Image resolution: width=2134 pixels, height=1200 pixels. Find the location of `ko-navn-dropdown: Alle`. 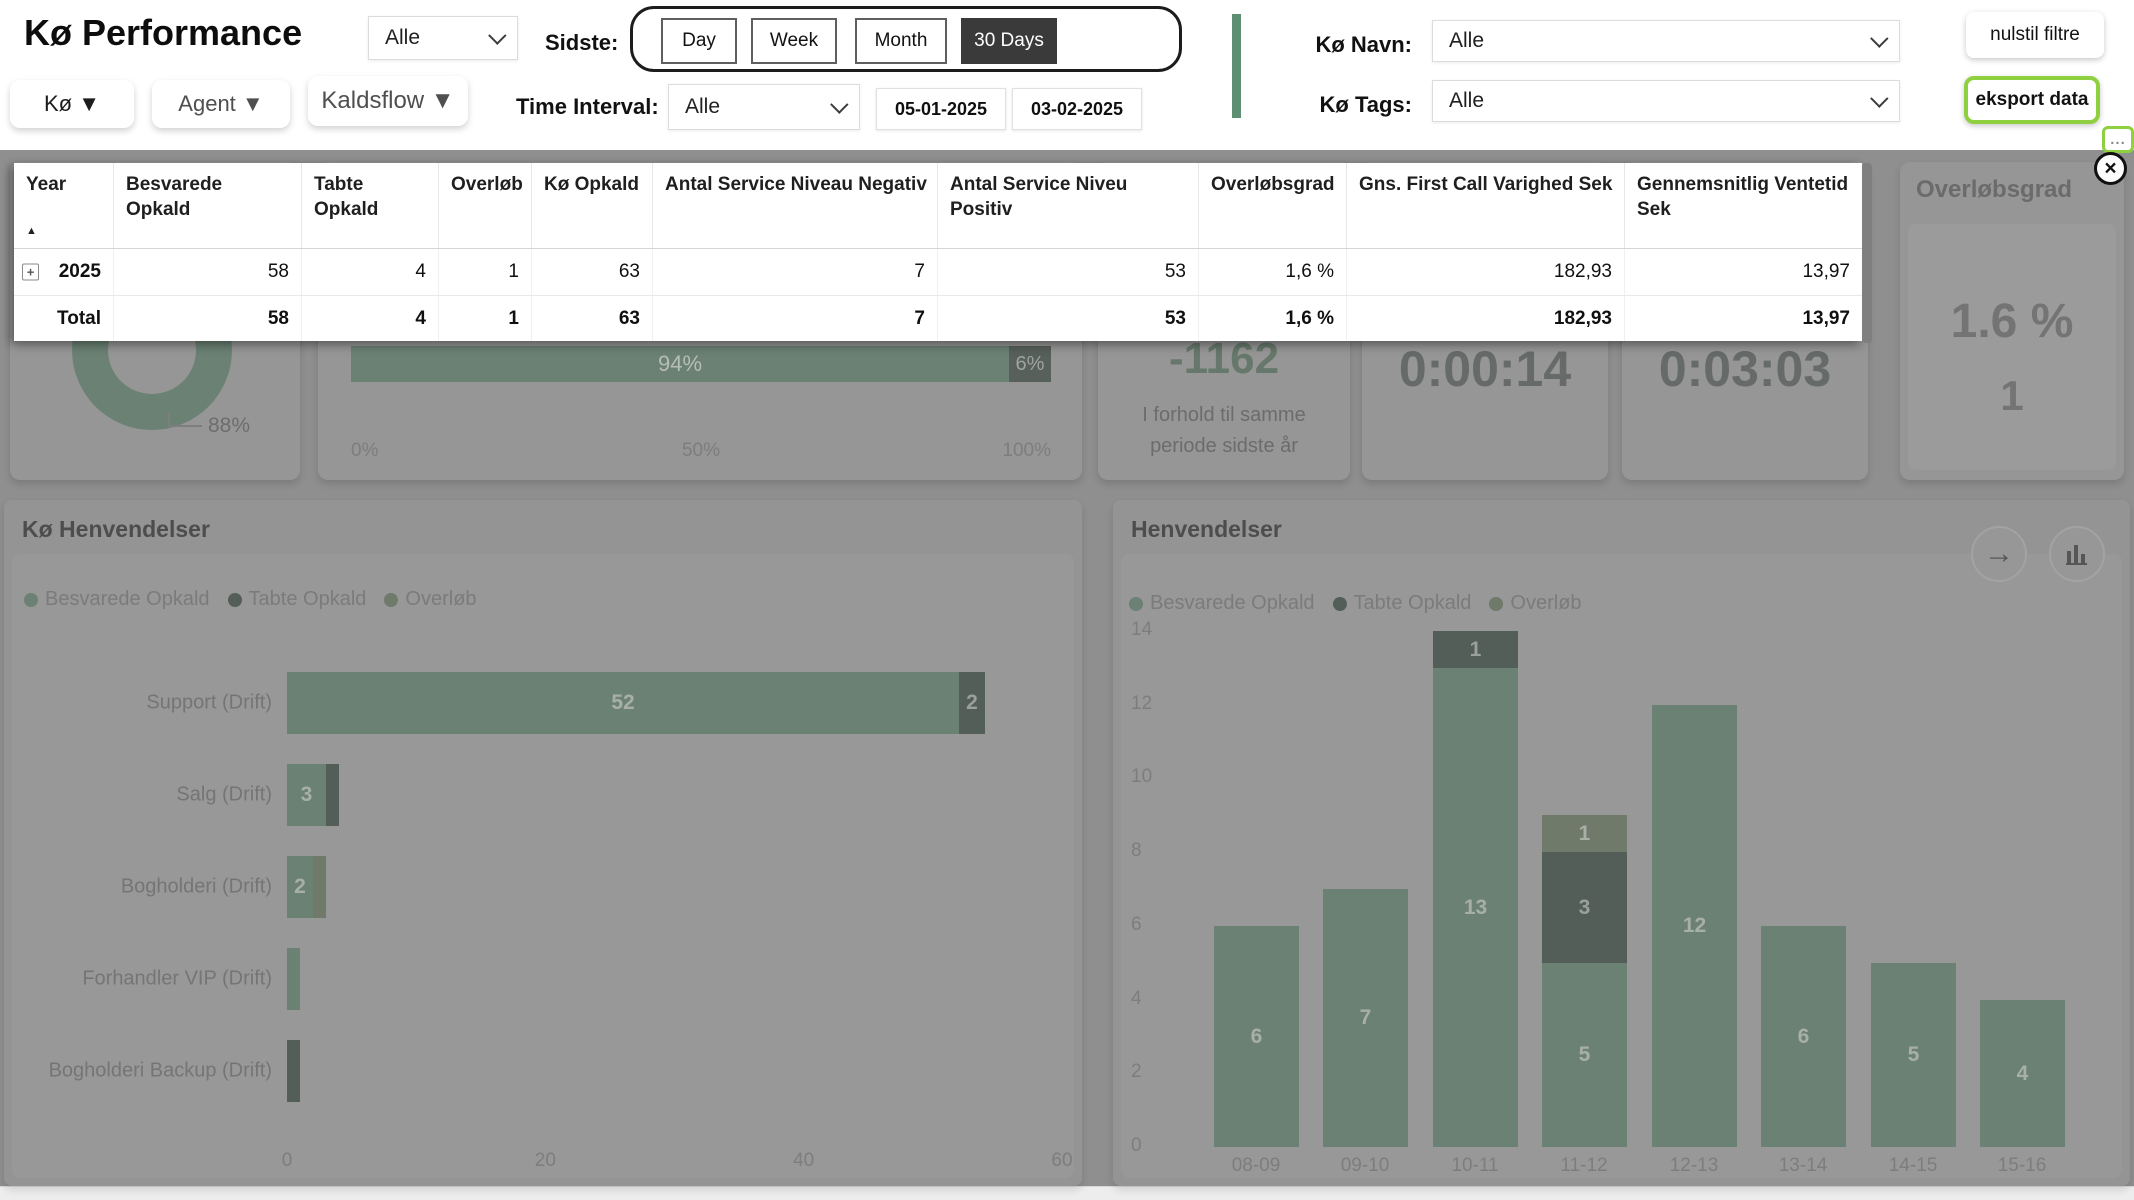

ko-navn-dropdown: Alle is located at coordinates (1666, 41).